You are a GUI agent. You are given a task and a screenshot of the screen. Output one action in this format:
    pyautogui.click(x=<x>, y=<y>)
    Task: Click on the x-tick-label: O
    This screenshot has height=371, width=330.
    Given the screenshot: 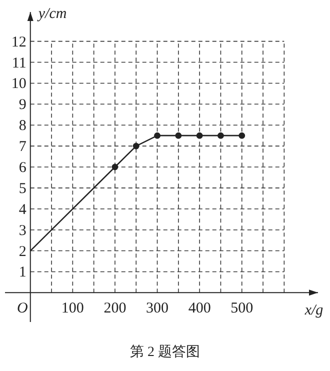 What is the action you would take?
    pyautogui.click(x=22, y=308)
    